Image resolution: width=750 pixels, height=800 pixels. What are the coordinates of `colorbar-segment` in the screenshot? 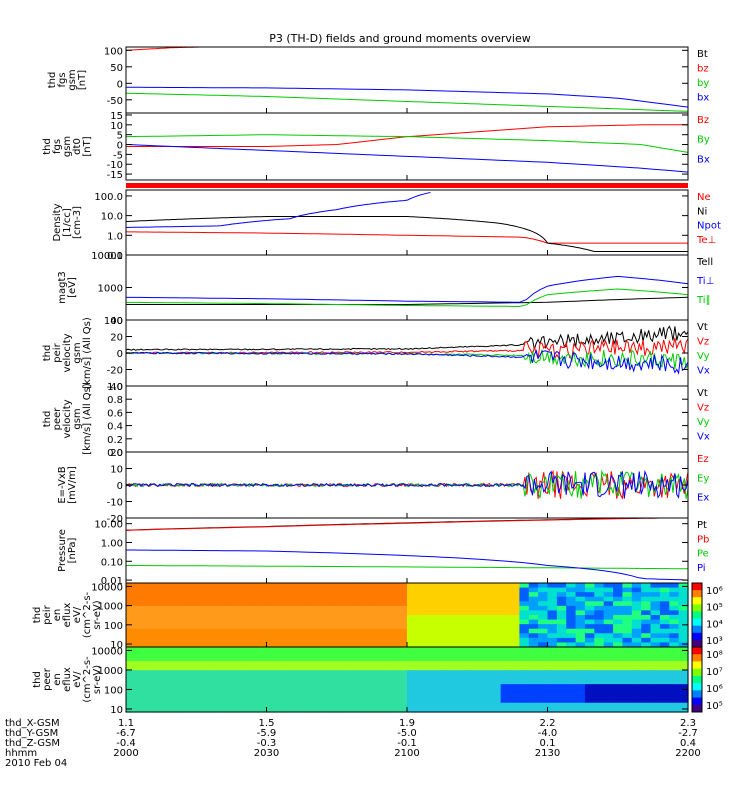 It's located at (697, 694).